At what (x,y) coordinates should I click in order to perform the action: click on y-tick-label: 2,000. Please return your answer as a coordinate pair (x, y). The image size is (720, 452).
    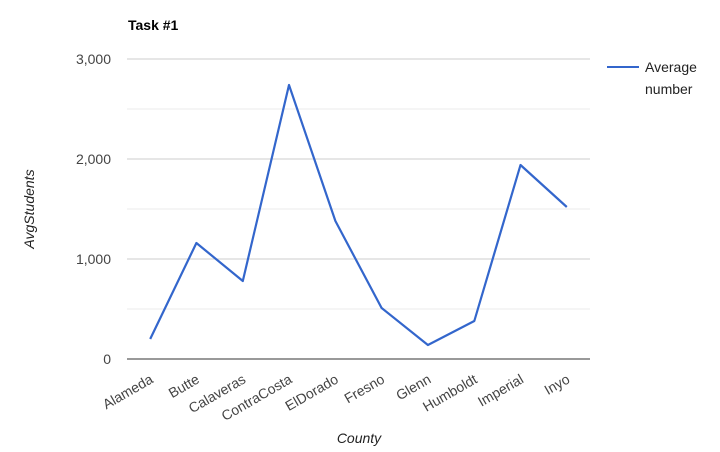
    Looking at the image, I should click on (93, 159).